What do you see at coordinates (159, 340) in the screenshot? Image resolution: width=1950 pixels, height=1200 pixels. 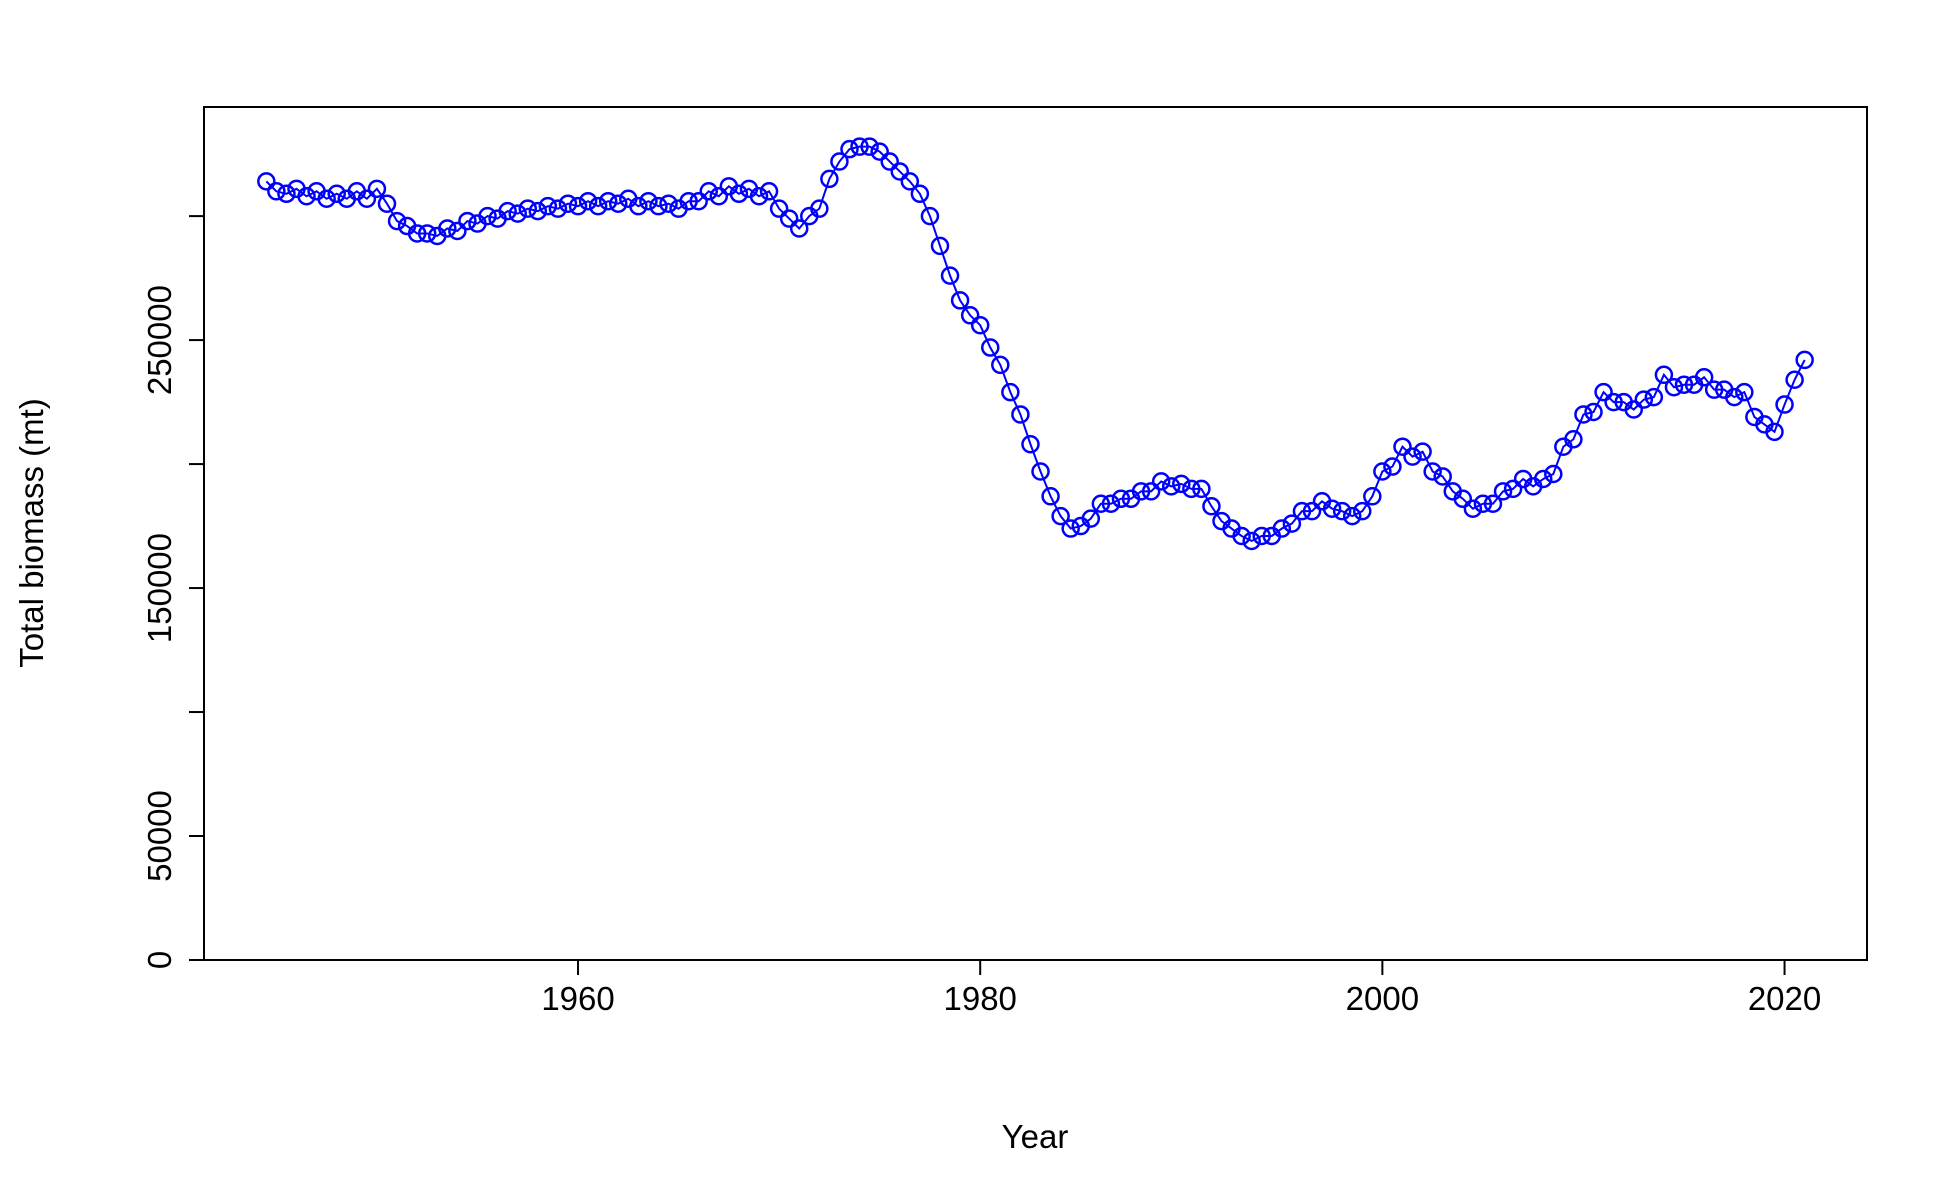 I see `y-tick-label: 250000` at bounding box center [159, 340].